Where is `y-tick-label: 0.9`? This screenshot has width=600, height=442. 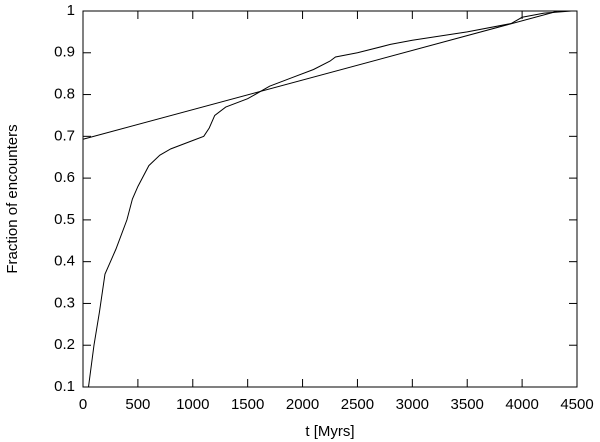
y-tick-label: 0.9 is located at coordinates (64, 52).